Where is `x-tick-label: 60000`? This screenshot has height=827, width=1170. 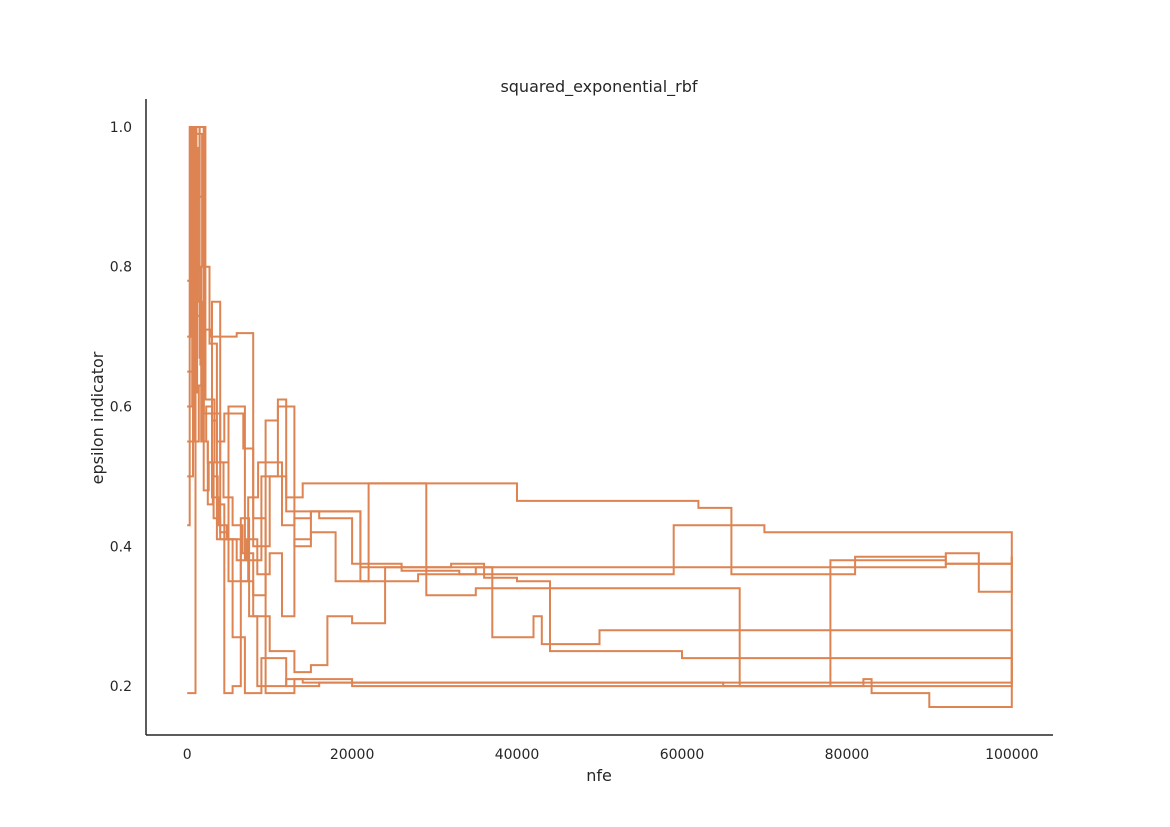
x-tick-label: 60000 is located at coordinates (682, 755).